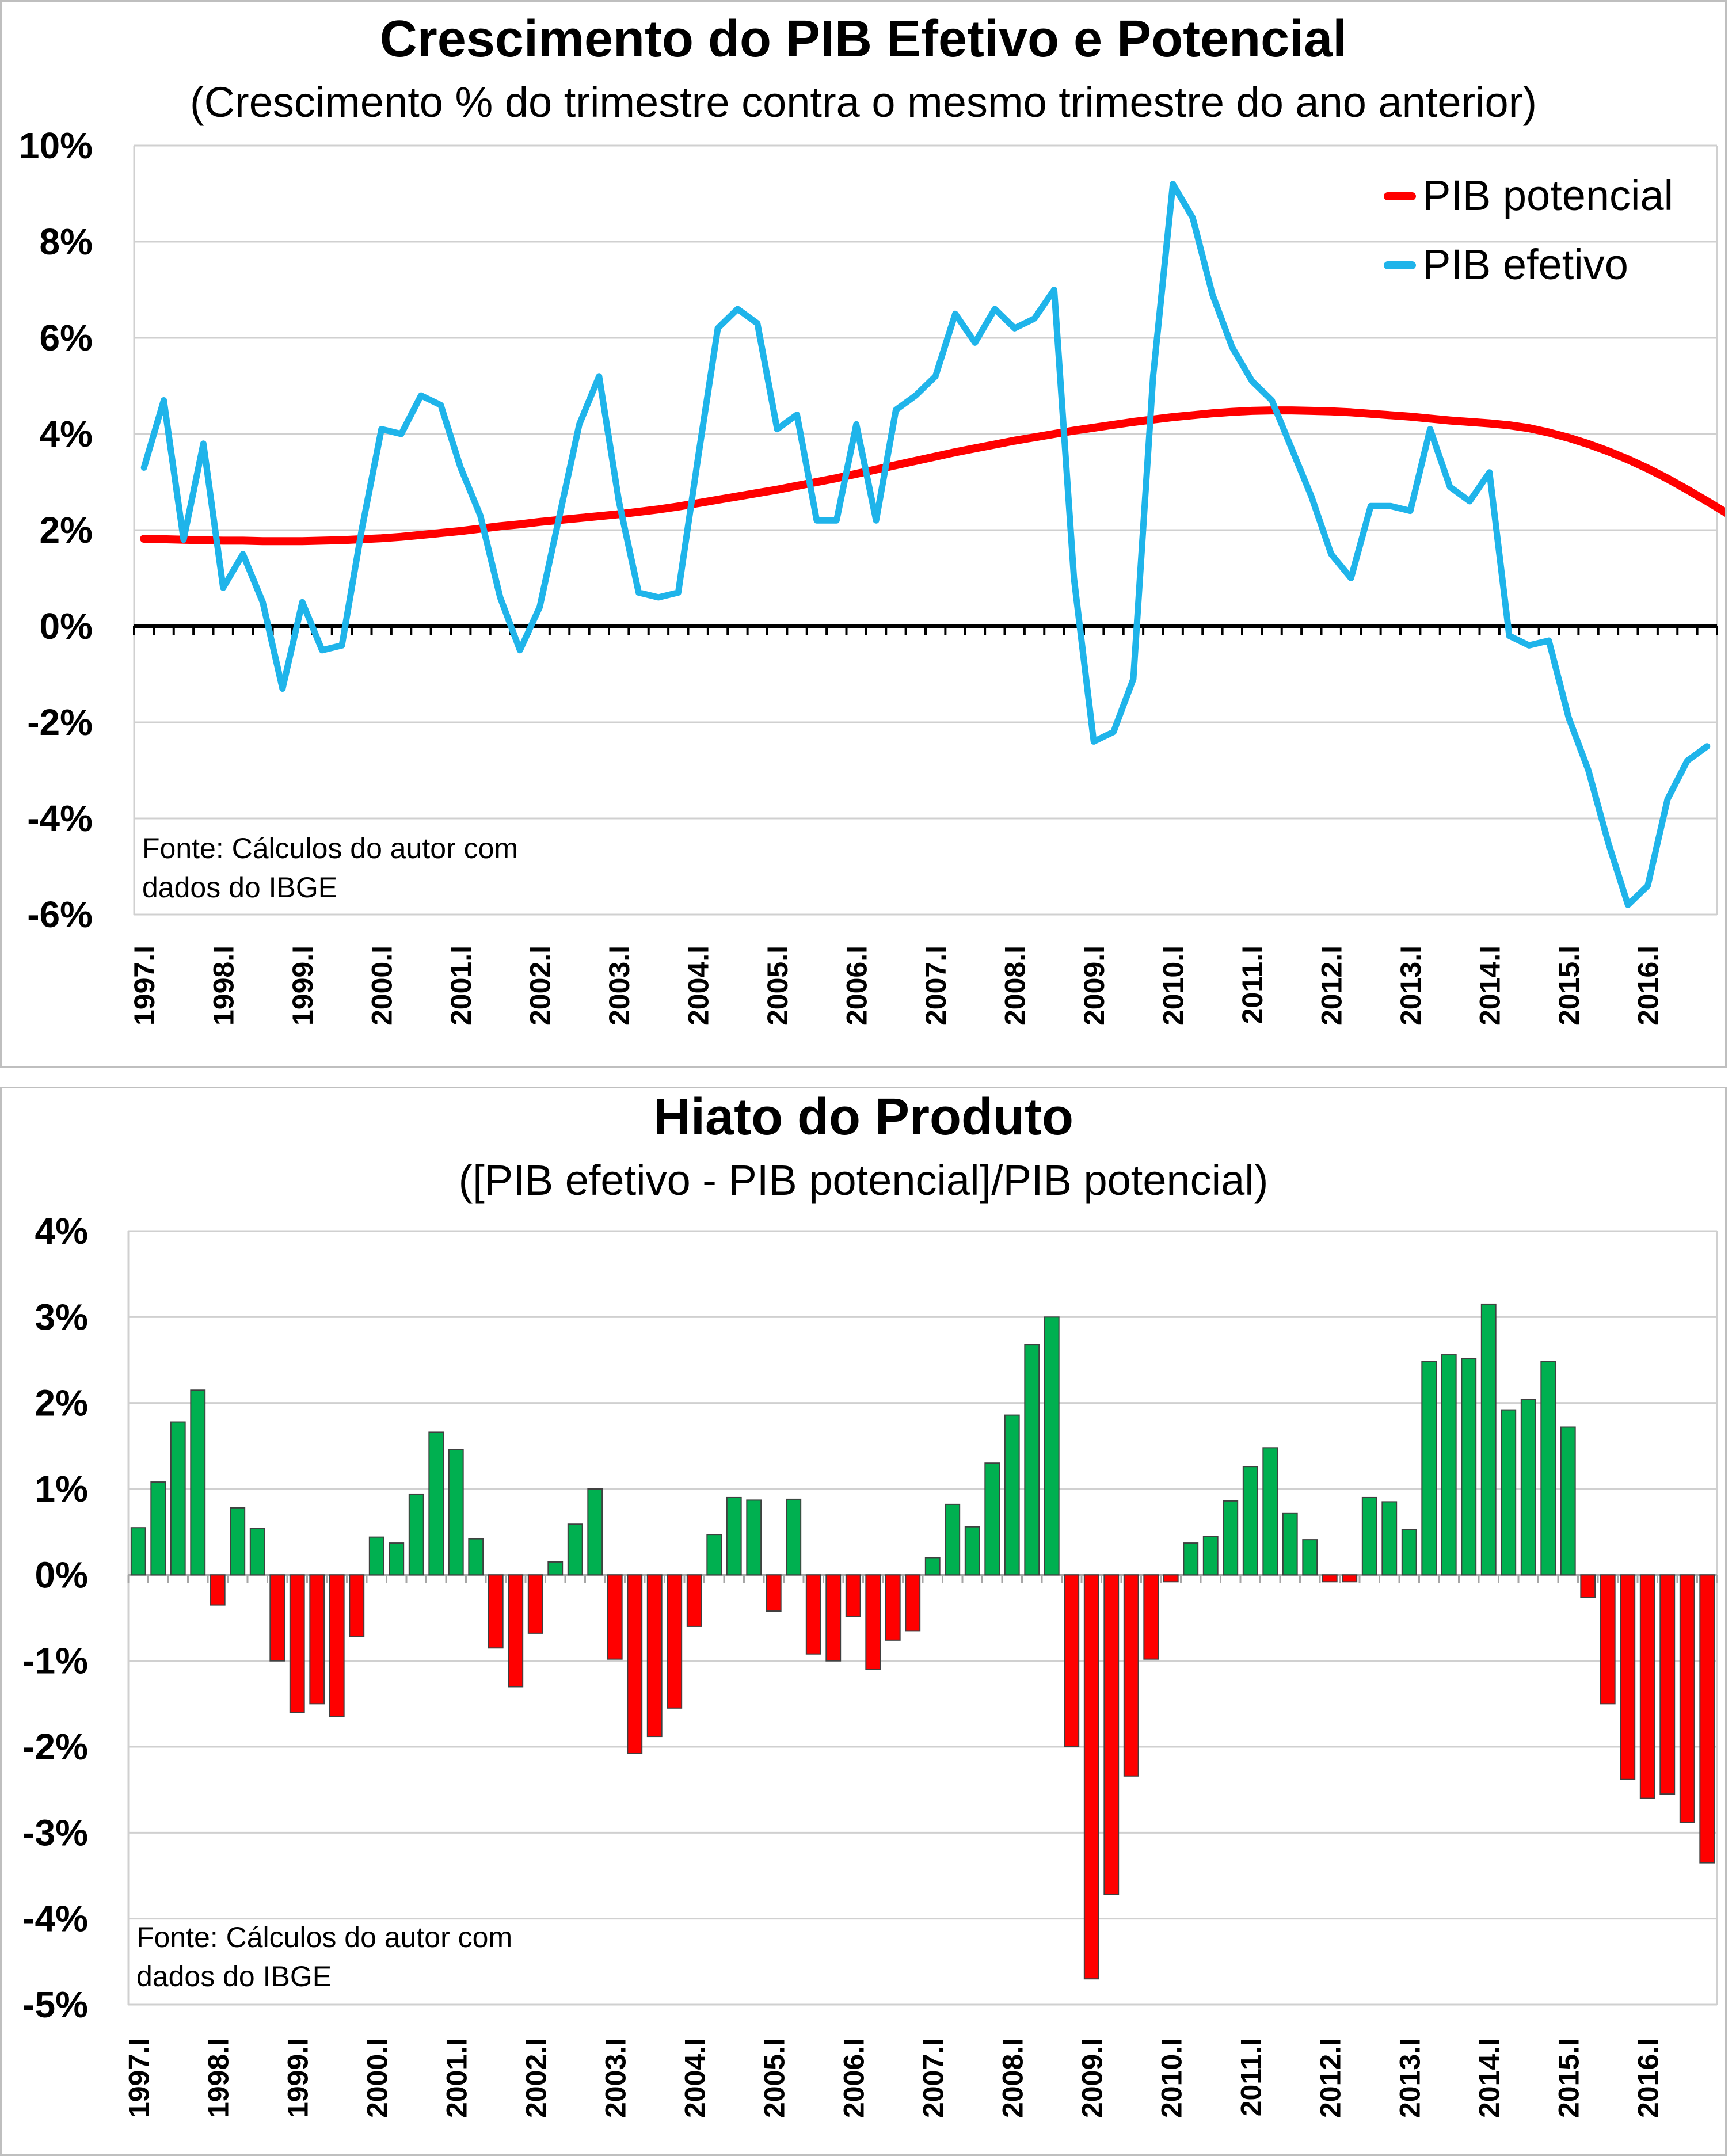 The width and height of the screenshot is (1736, 2156). What do you see at coordinates (55, 2004) in the screenshot?
I see `y-tick-label: -5%` at bounding box center [55, 2004].